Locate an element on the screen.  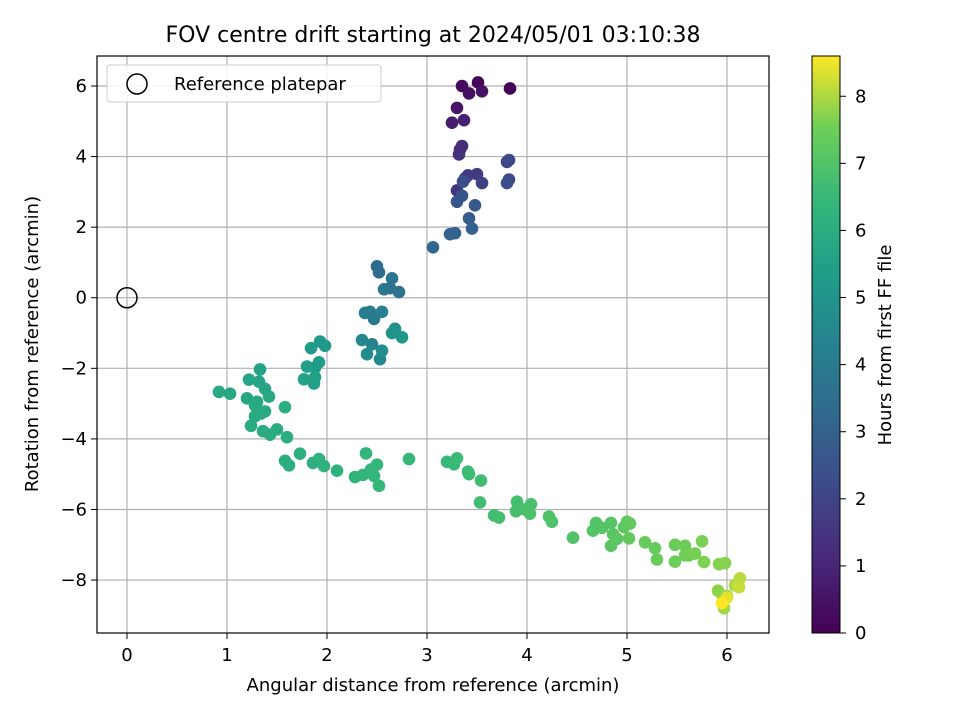
legend-marker-icon is located at coordinates (137, 84).